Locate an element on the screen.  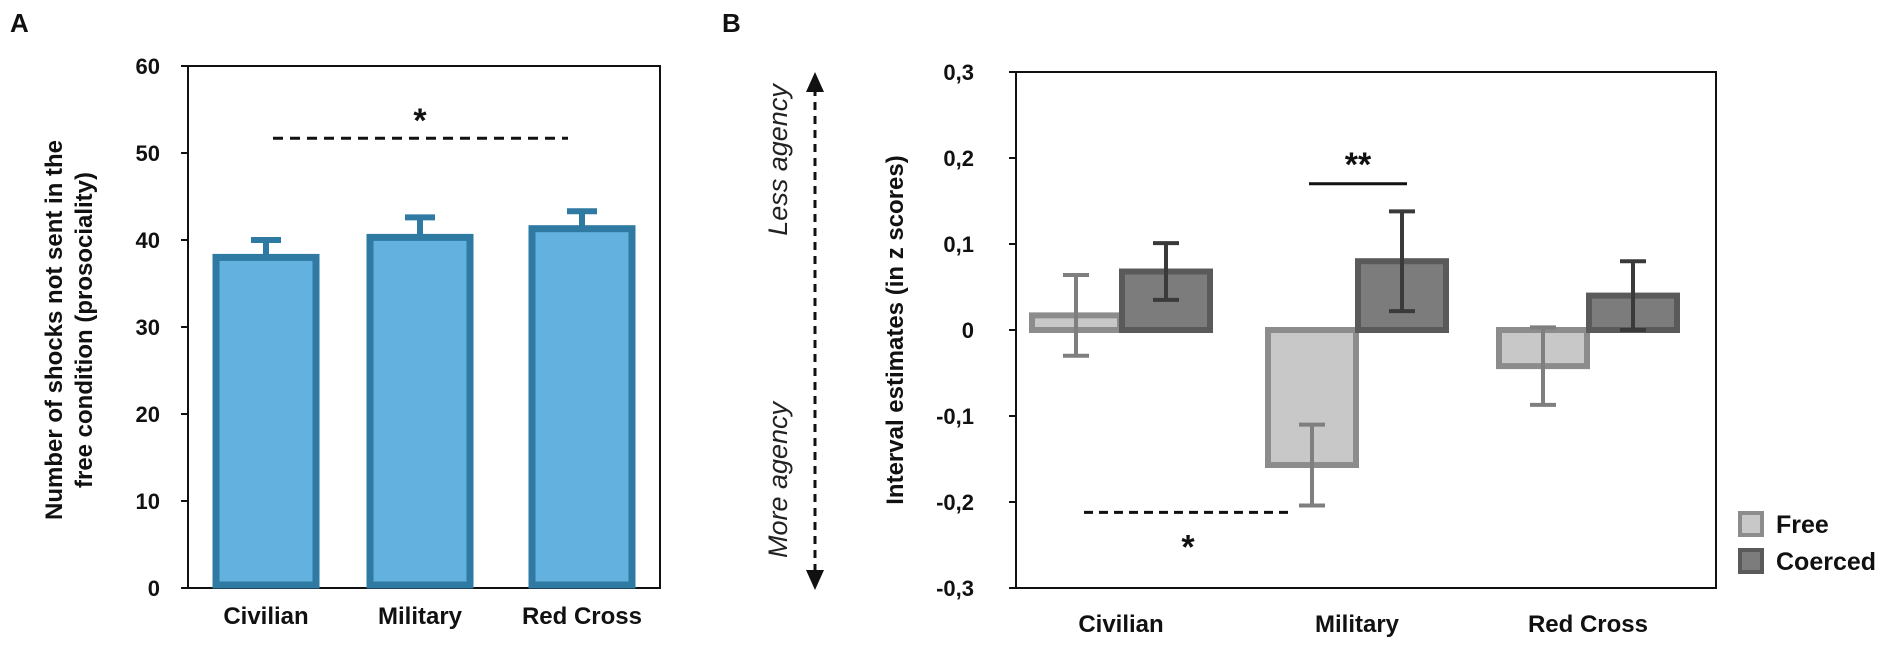
panel-a-ytick-label: 20 is located at coordinates (148, 414).